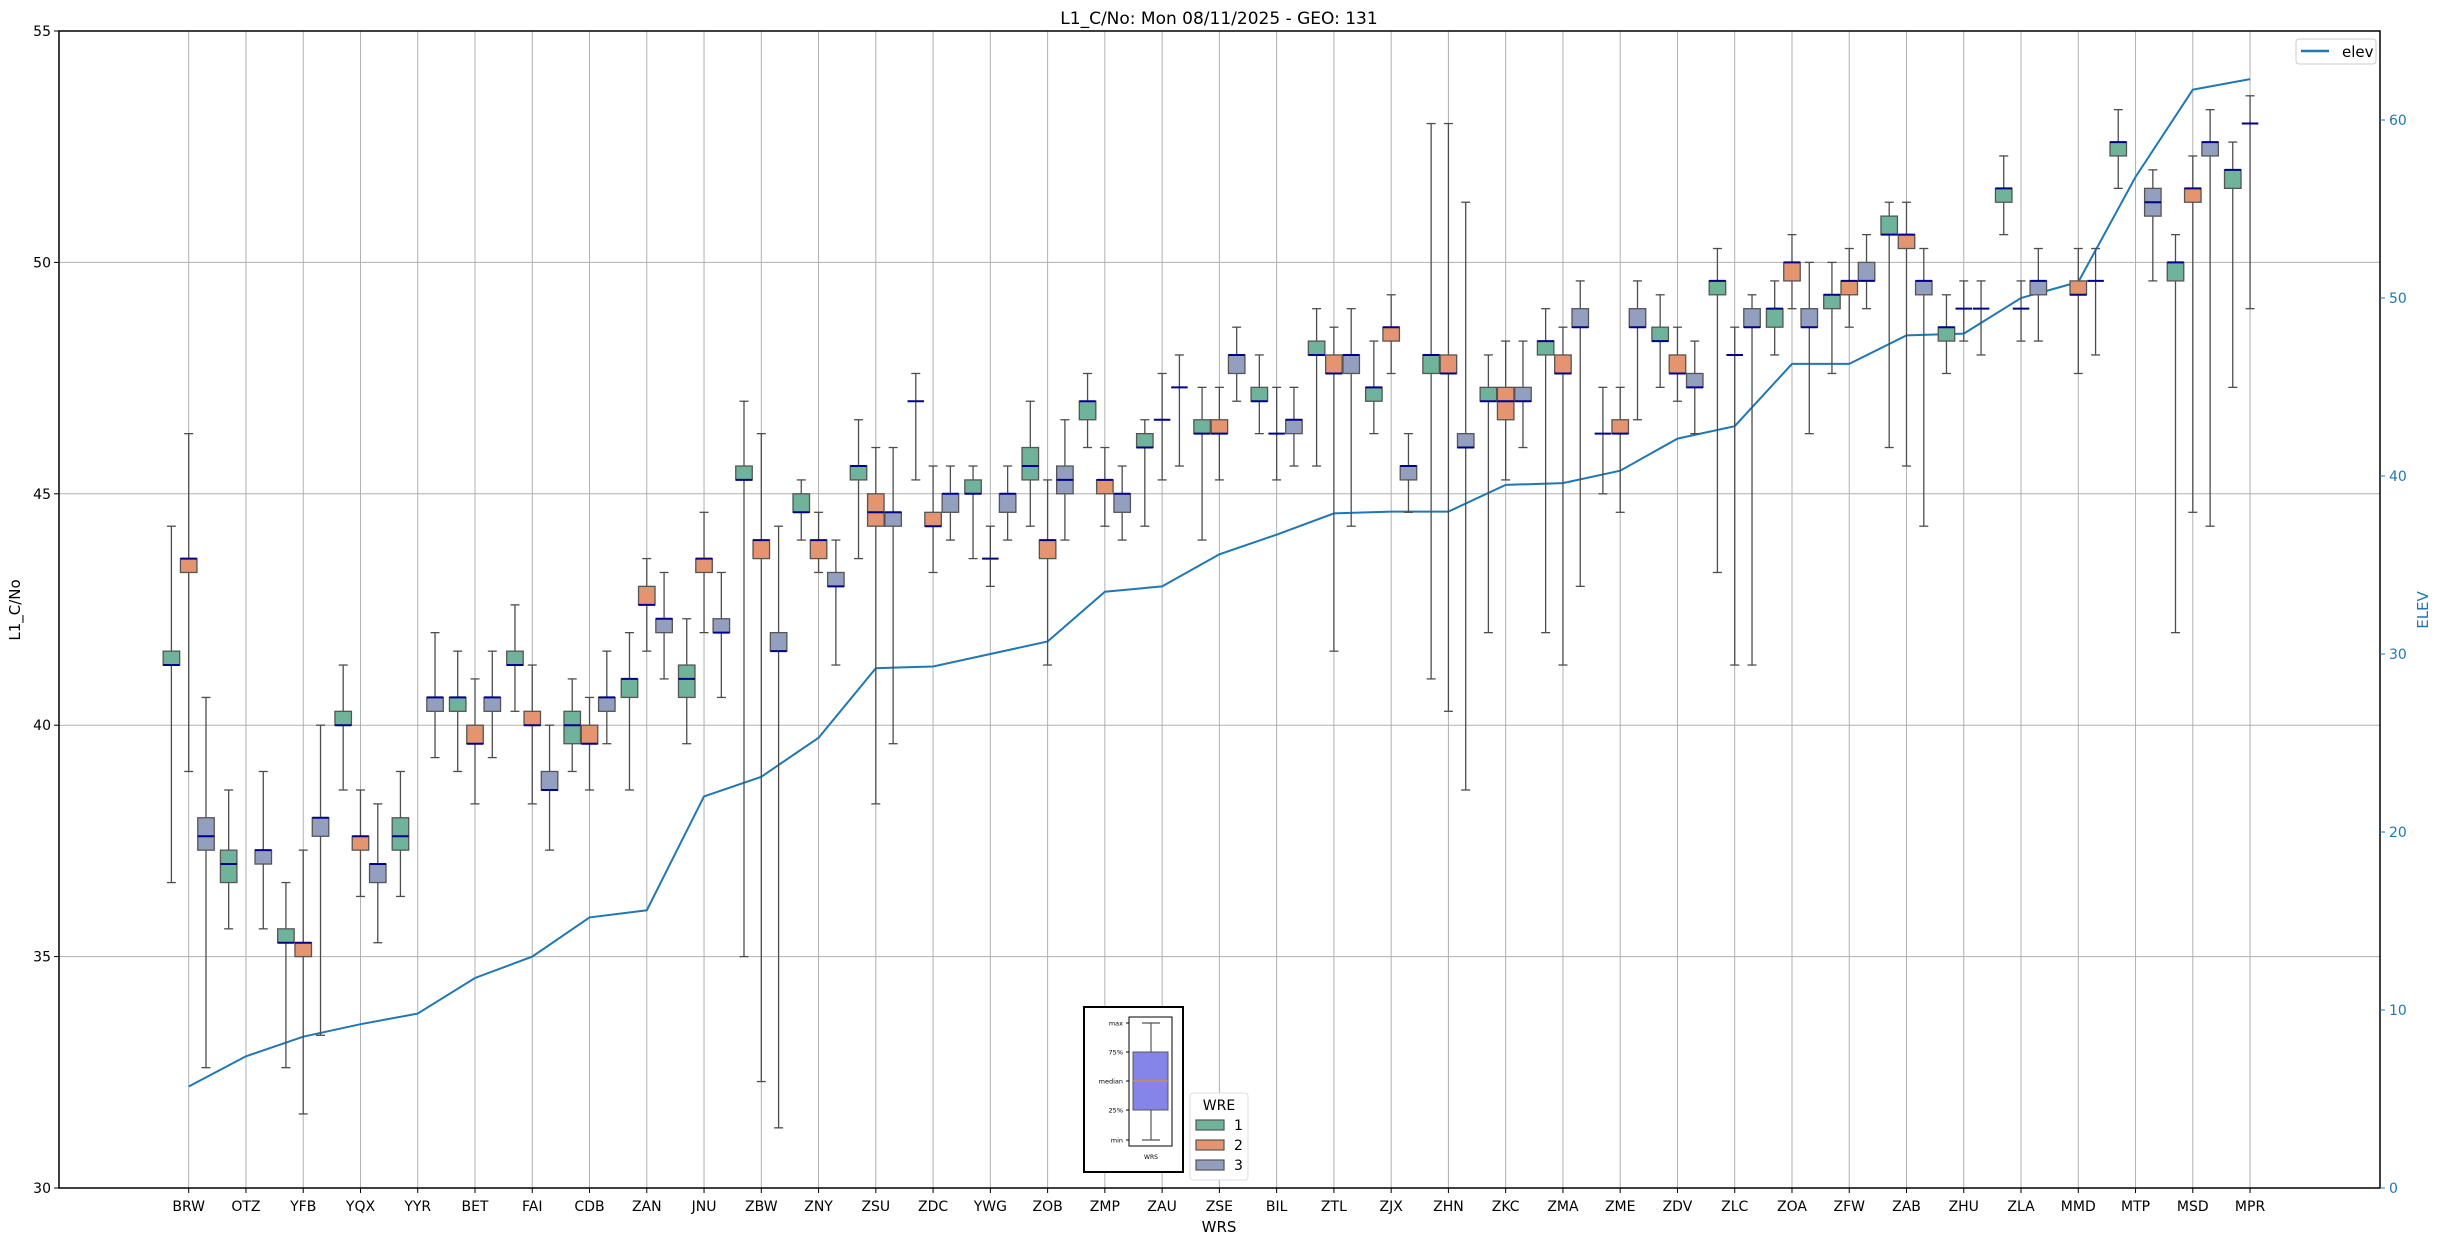  I want to click on box-YQX-wre1, so click(343, 727).